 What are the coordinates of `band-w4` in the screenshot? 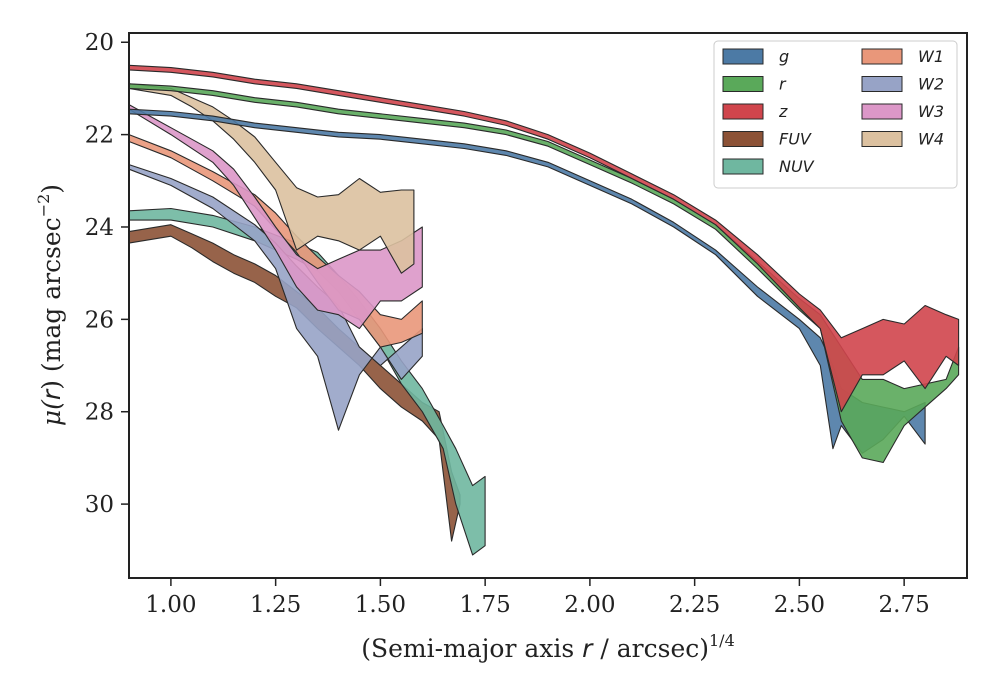 It's located at (271, 178).